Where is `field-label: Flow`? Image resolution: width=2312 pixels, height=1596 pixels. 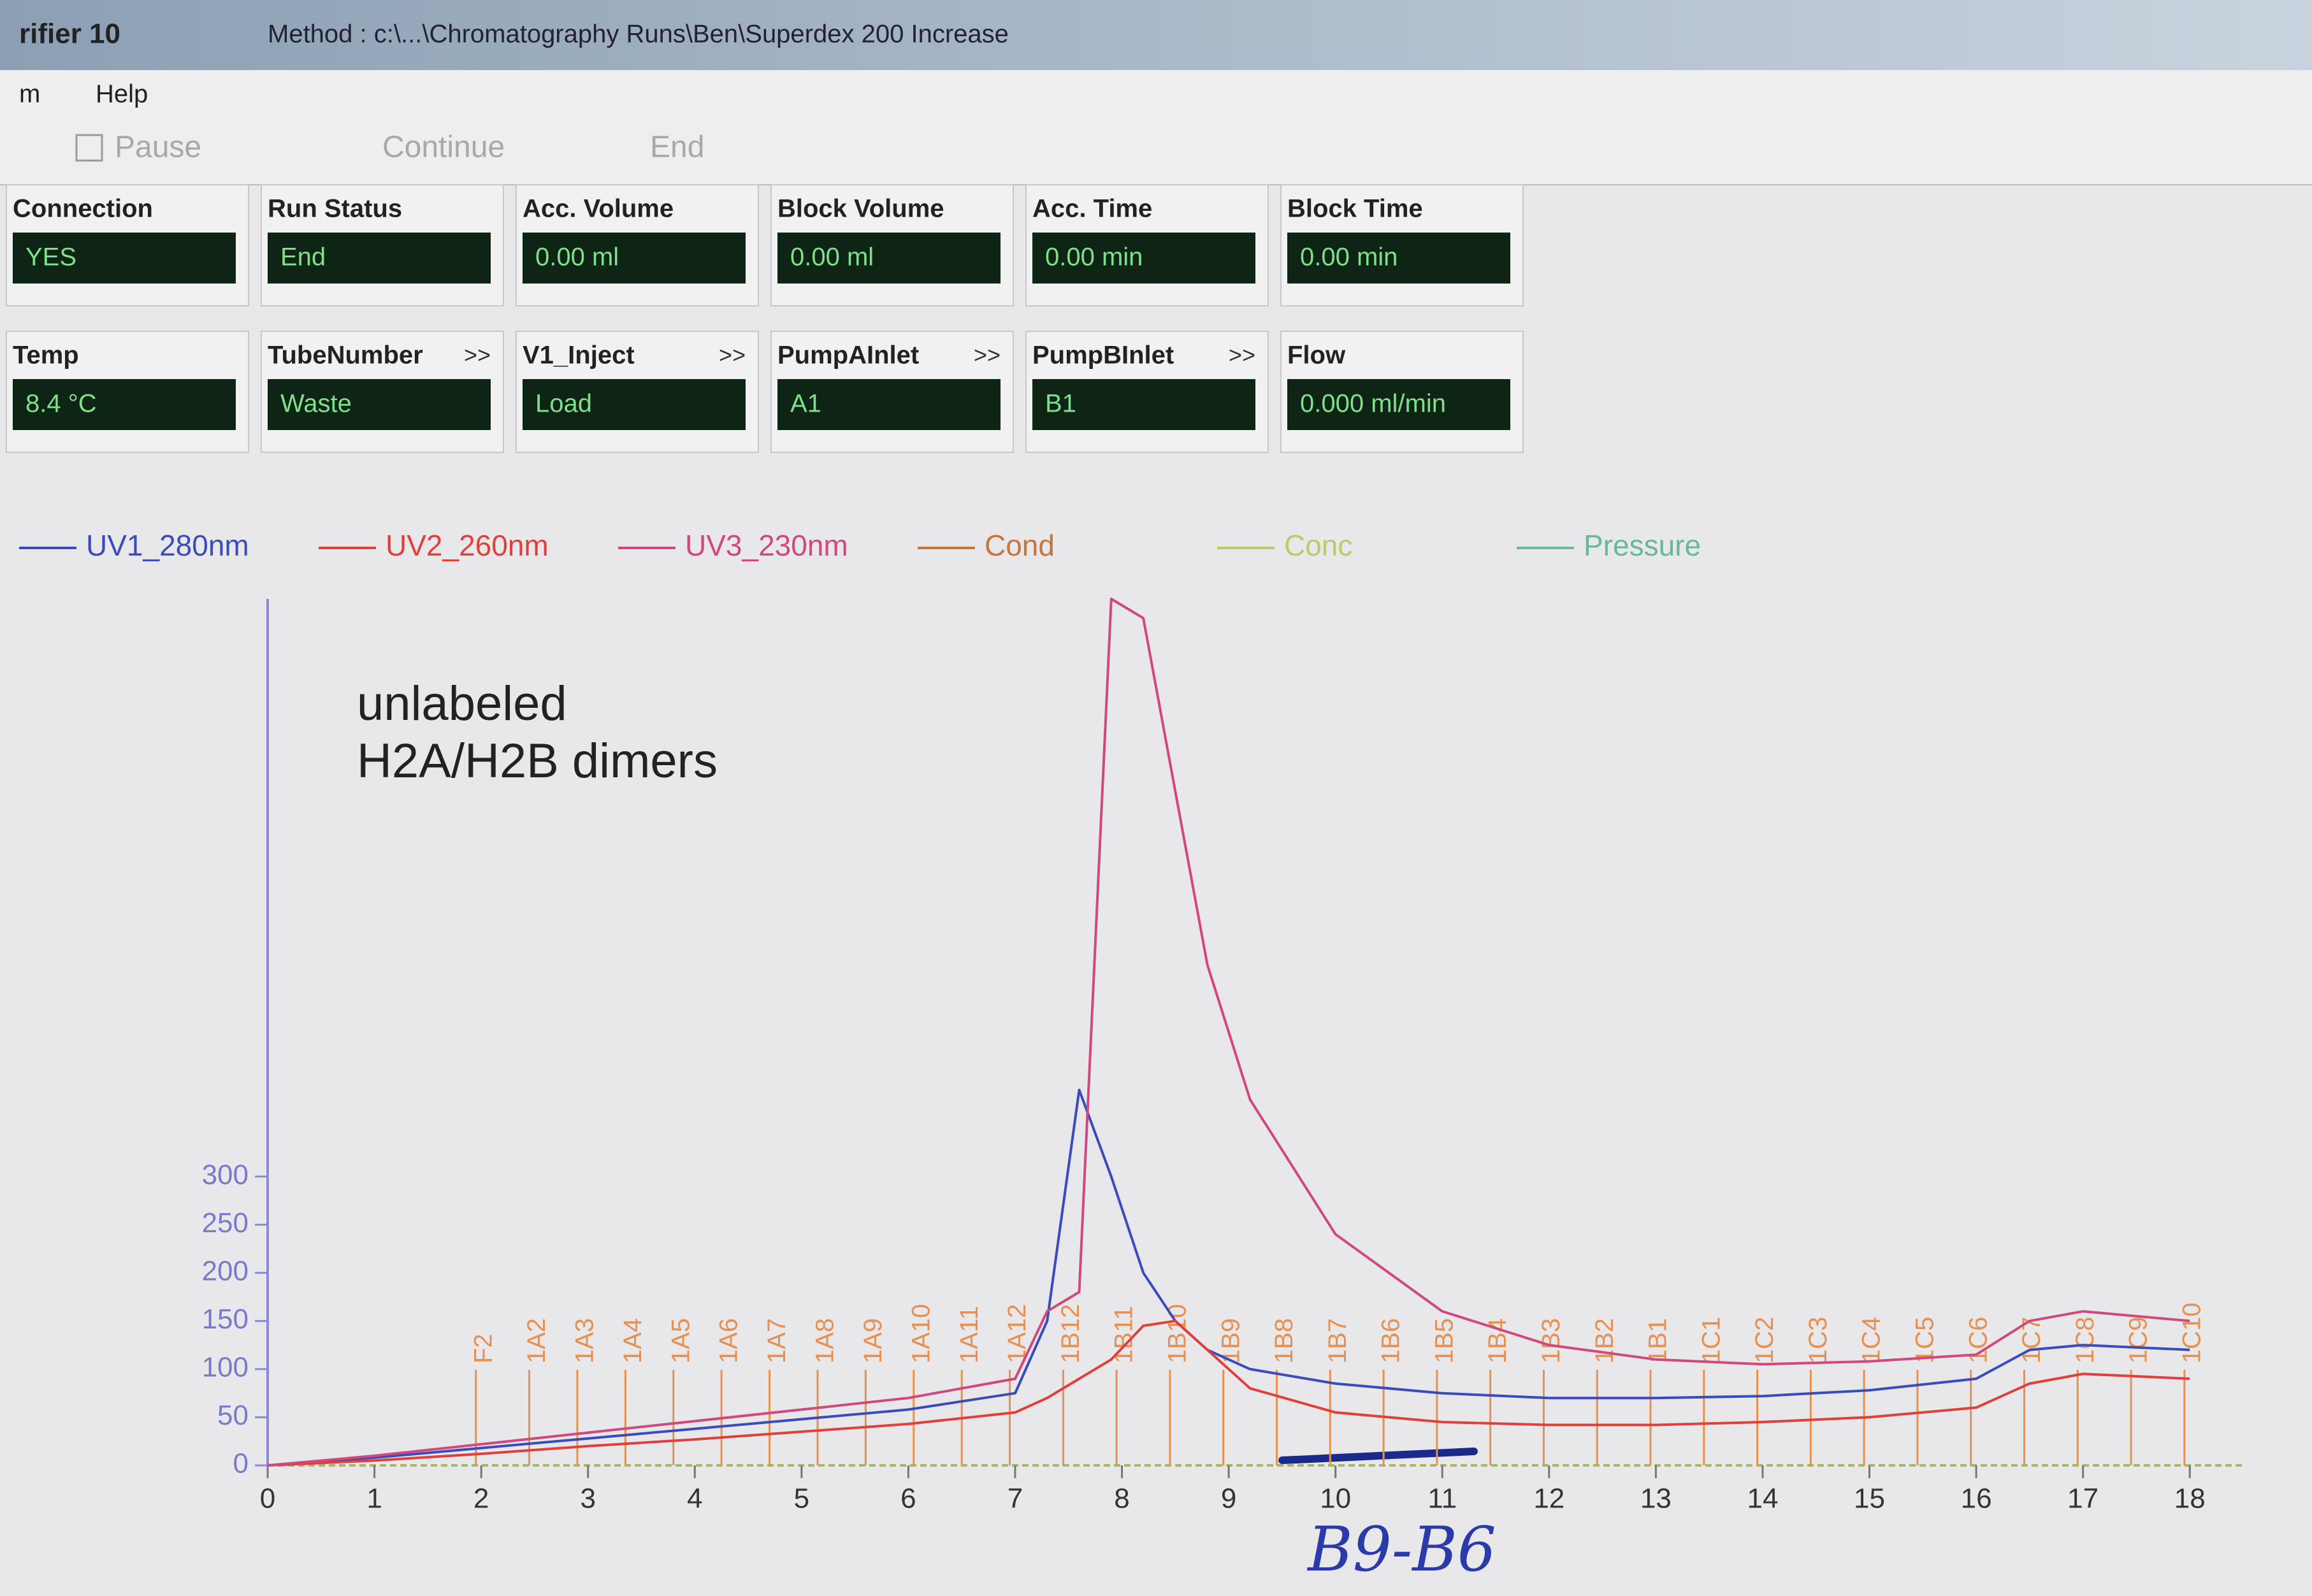
field-label: Flow is located at coordinates (1316, 355).